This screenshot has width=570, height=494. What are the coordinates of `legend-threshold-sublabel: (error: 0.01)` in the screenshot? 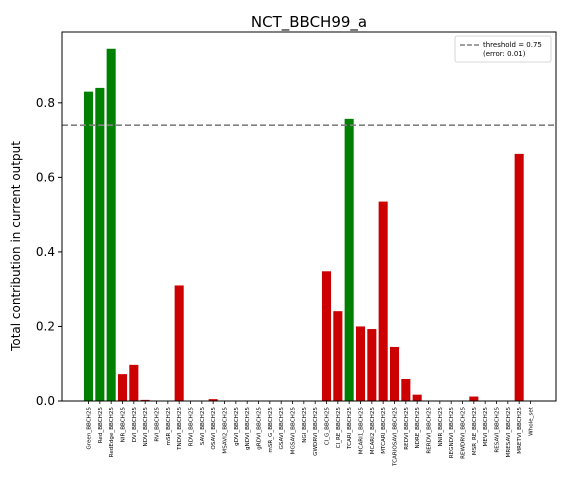 It's located at (504, 54).